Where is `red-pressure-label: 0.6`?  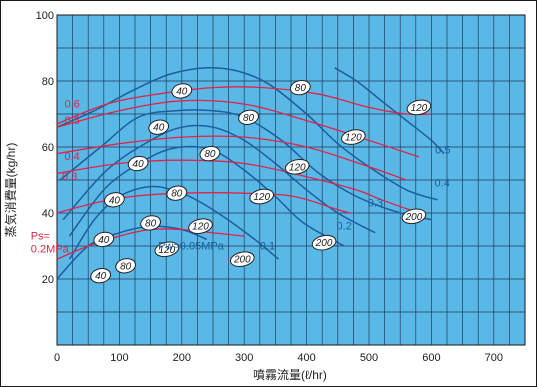
red-pressure-label: 0.6 is located at coordinates (71, 104).